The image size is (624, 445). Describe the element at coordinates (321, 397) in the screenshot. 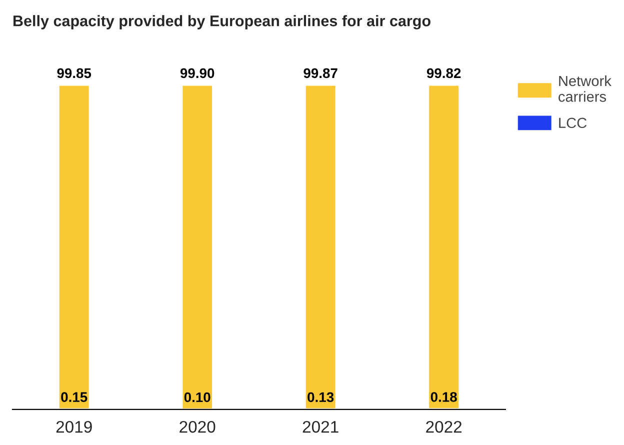

I see `data-label: 0.13` at that location.